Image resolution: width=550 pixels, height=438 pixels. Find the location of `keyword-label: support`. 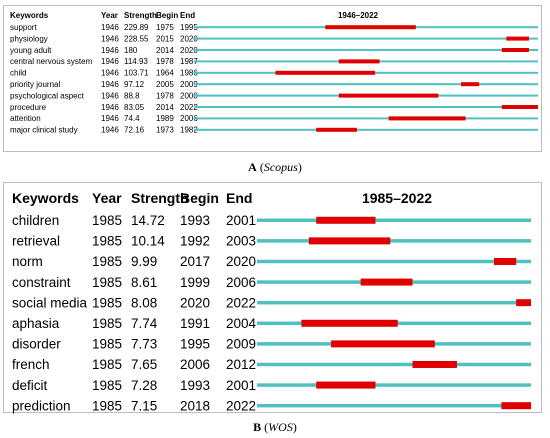

keyword-label: support is located at coordinates (23, 27).